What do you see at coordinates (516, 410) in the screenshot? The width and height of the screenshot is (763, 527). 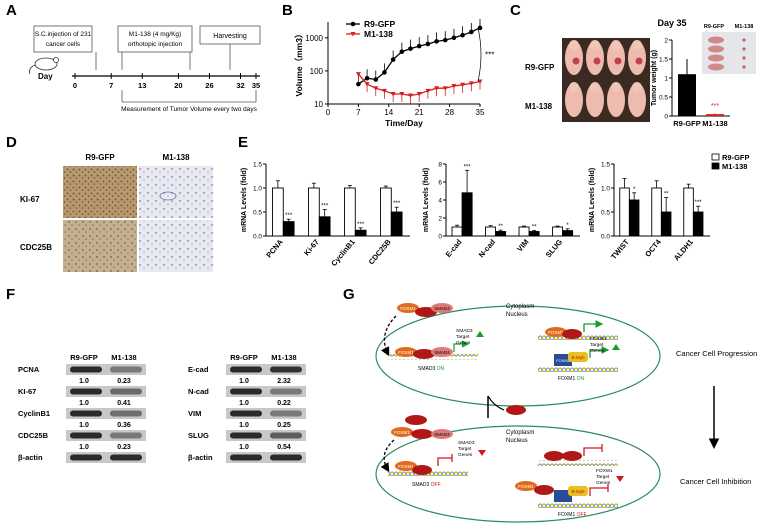 I see `m1-138-free` at bounding box center [516, 410].